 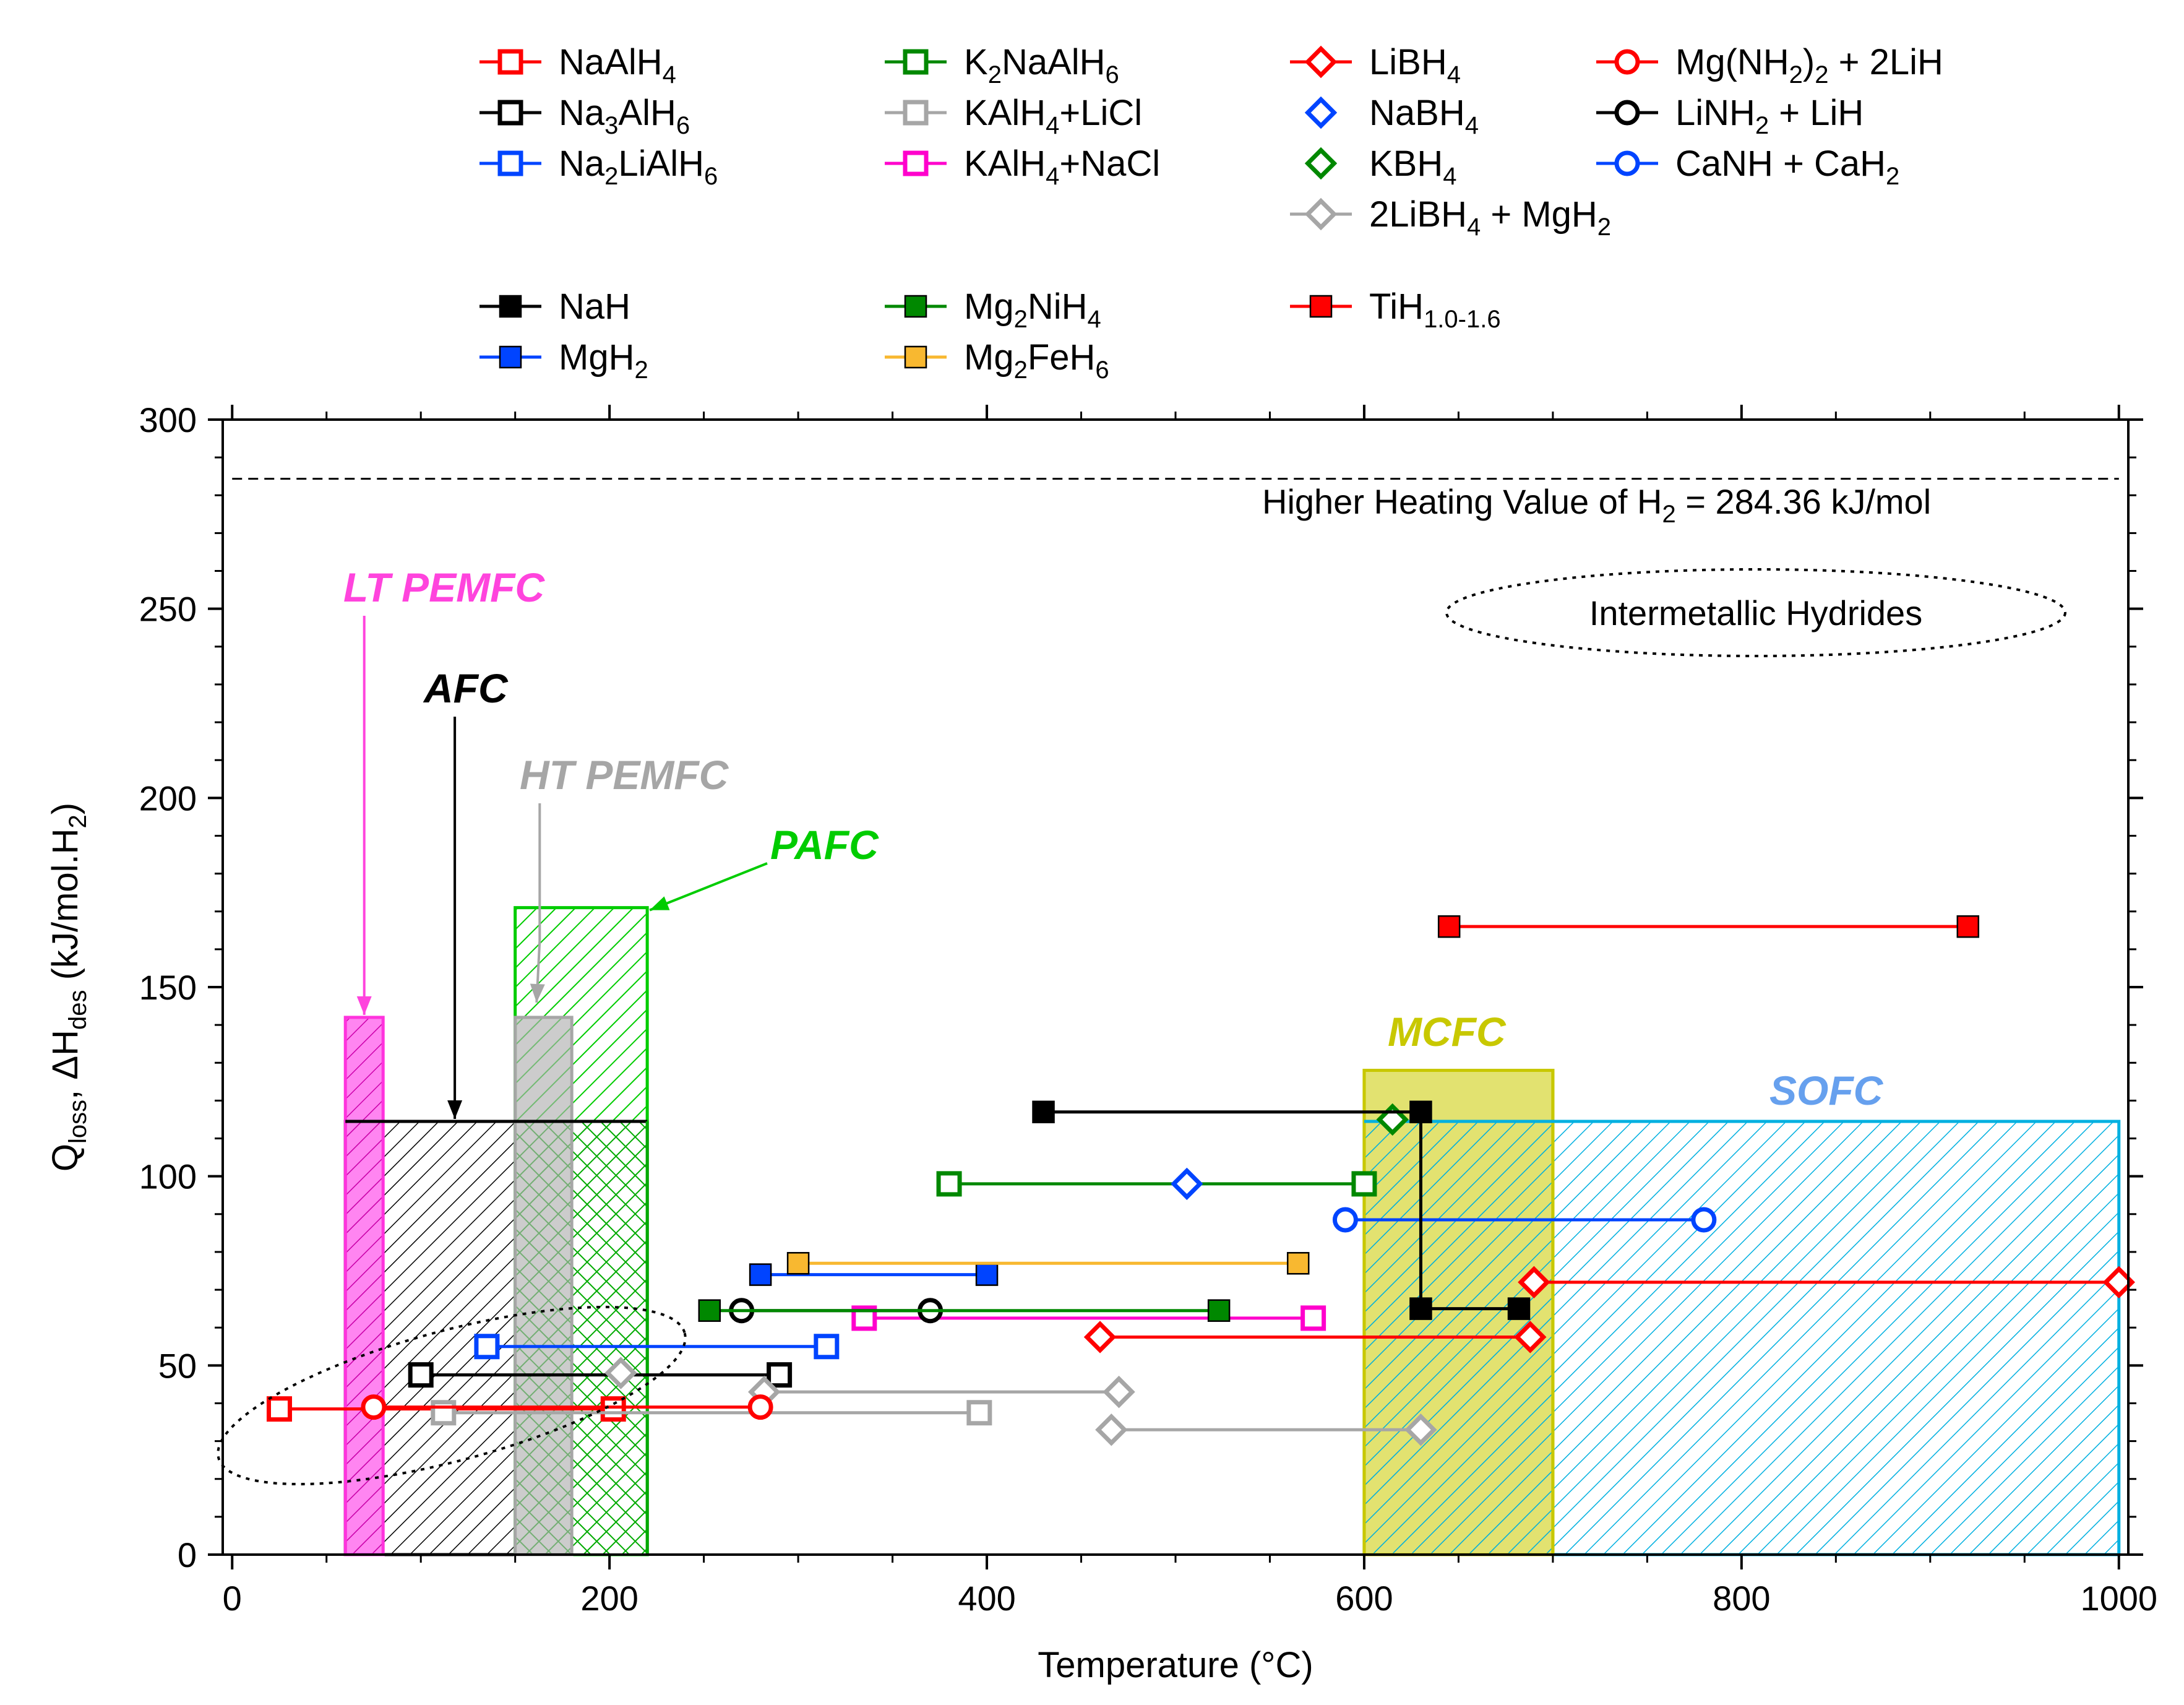 I want to click on arrow-lt-pemfc, so click(x=364, y=815).